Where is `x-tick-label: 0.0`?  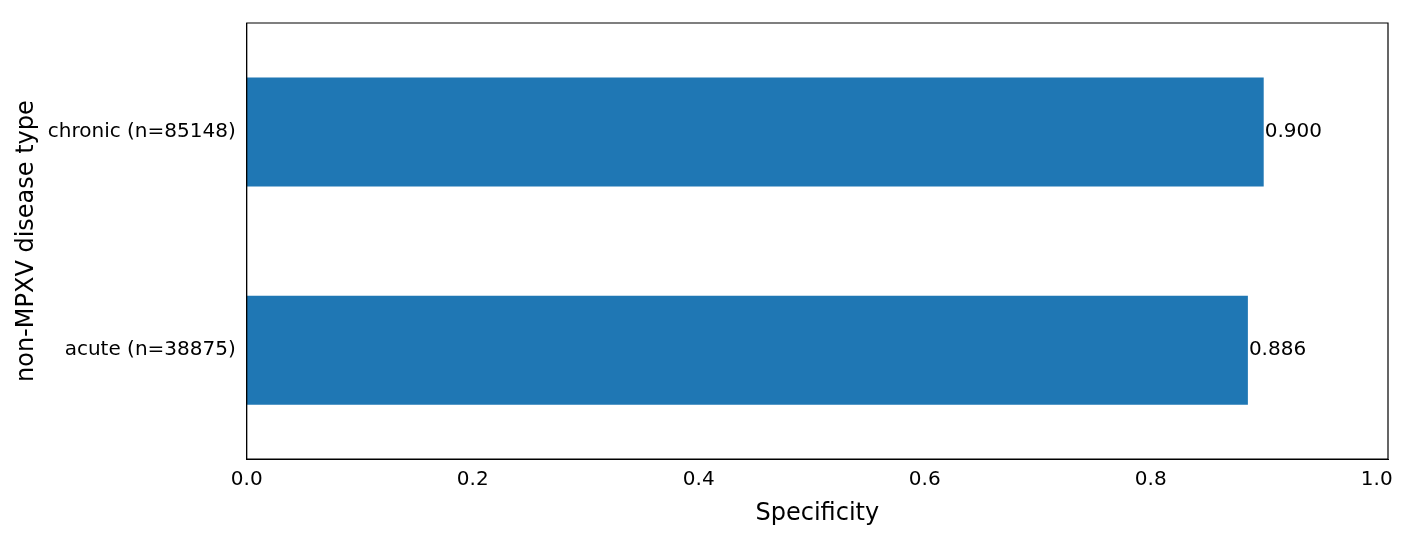 x-tick-label: 0.0 is located at coordinates (246, 478).